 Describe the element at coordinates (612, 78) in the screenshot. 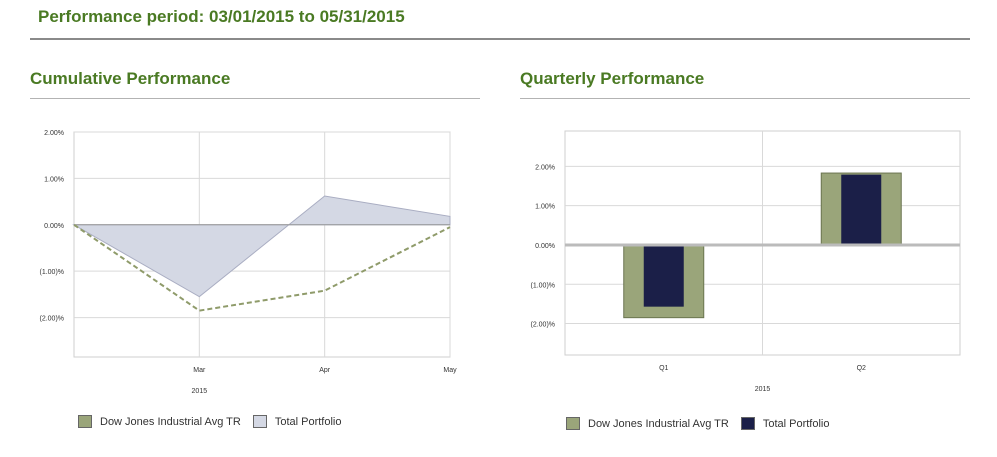

I see `quarterly-performance-title: Quarterly Performance` at that location.